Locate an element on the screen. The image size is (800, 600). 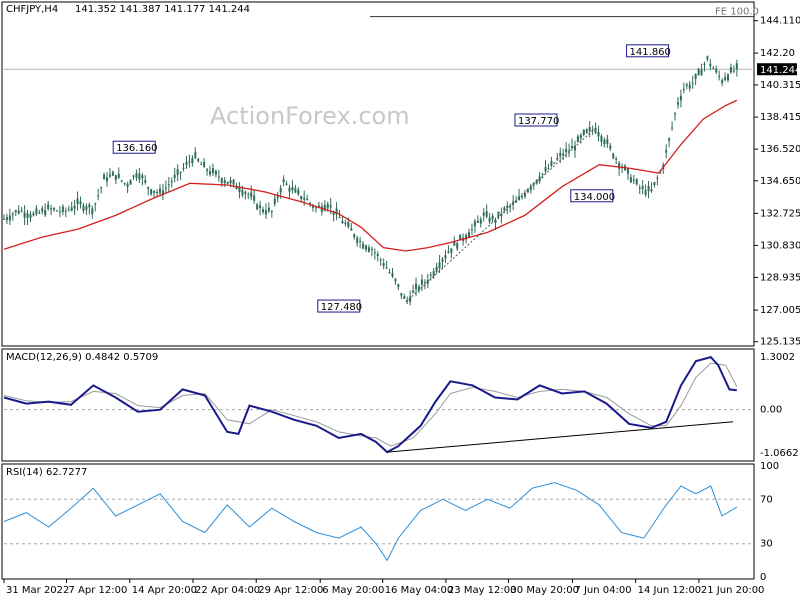
watermark: ActionForex.com is located at coordinates (310, 116).